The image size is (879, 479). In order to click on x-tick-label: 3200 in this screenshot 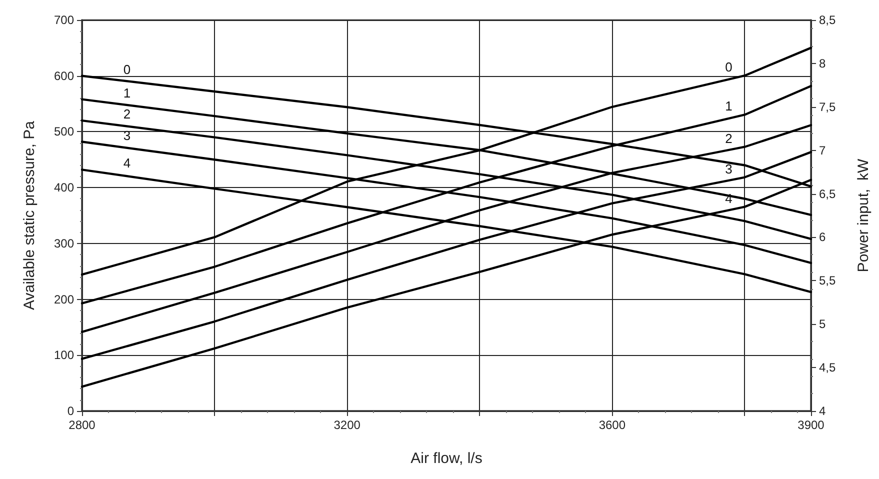, I will do `click(347, 425)`.